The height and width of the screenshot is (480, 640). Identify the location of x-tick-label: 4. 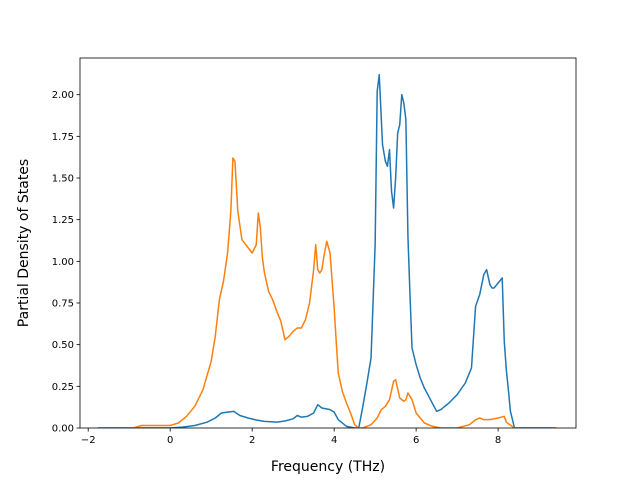
(334, 440).